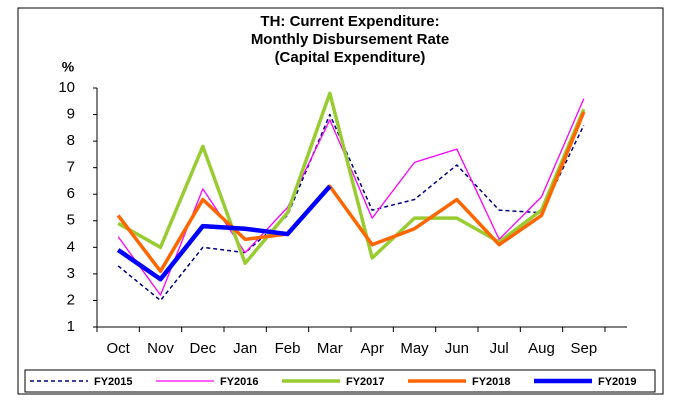 This screenshot has width=673, height=400. Describe the element at coordinates (224, 233) in the screenshot. I see `series-line` at that location.